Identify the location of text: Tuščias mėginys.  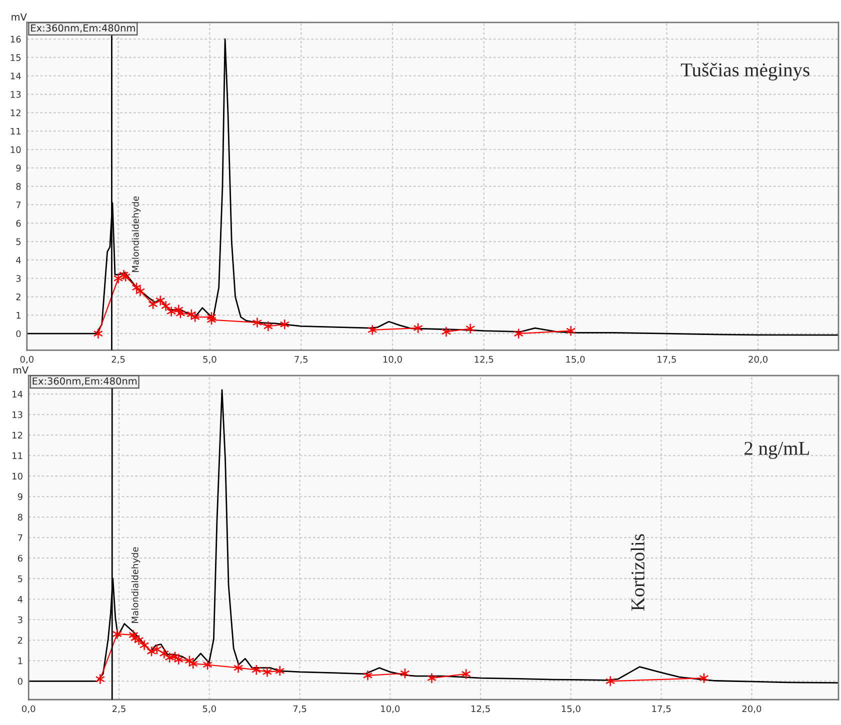
(745, 71).